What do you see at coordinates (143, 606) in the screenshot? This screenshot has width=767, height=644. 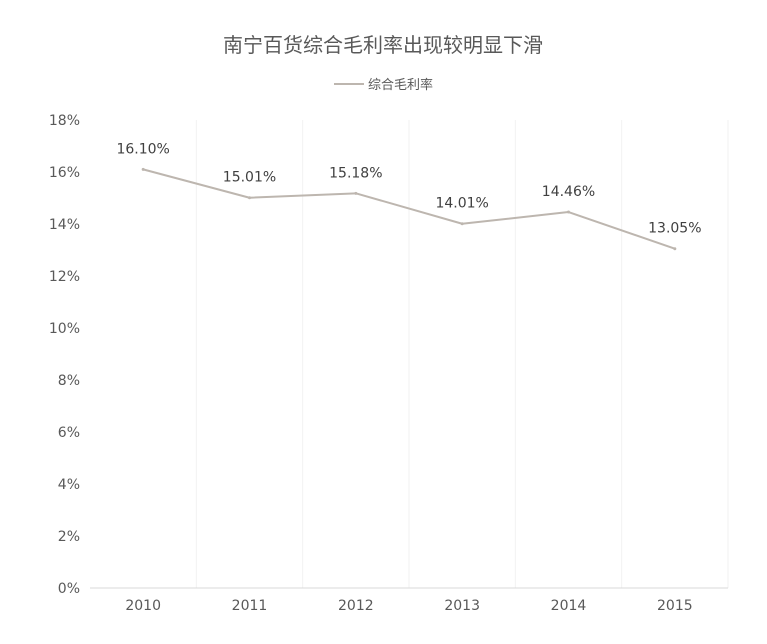 I see `x-tick-label: 2010` at bounding box center [143, 606].